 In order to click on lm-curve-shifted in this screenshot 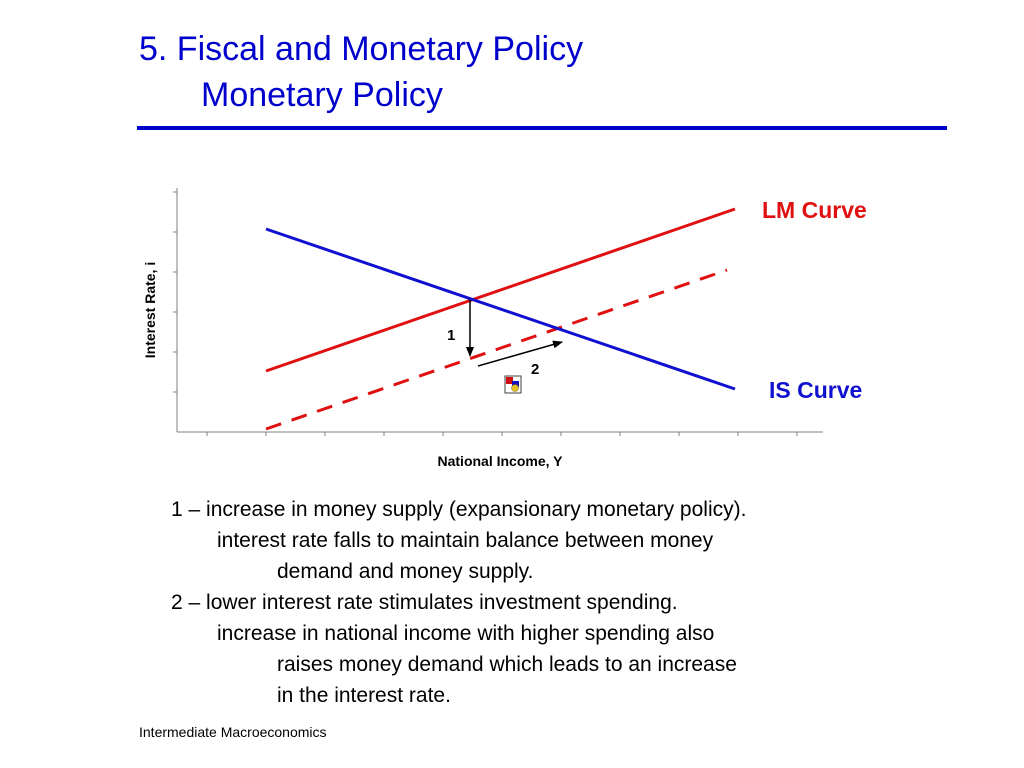, I will do `click(496, 349)`.